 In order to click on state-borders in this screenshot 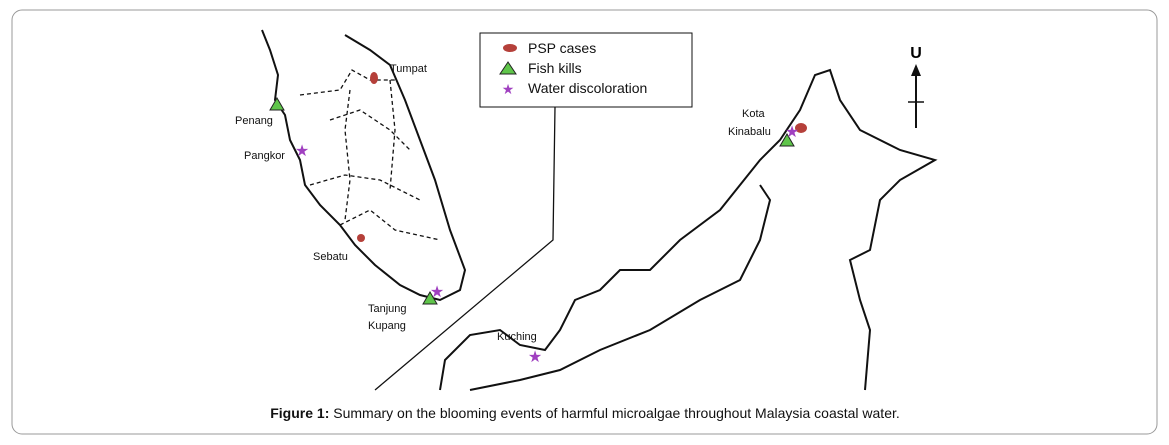, I will do `click(370, 155)`.